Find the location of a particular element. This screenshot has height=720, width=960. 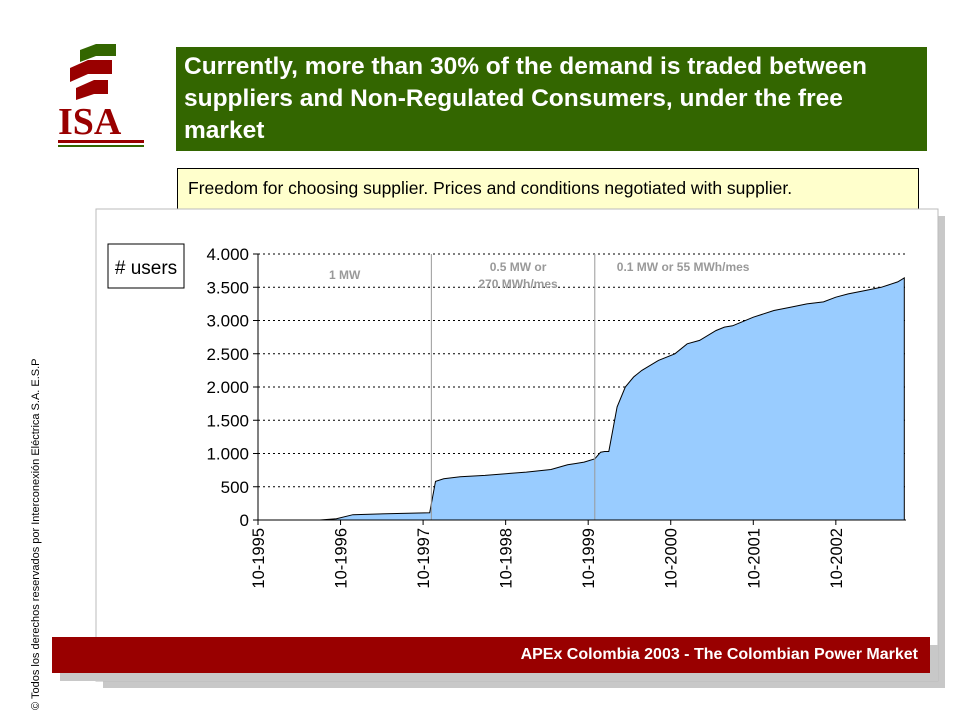

y-axis-label-box is located at coordinates (146, 266).